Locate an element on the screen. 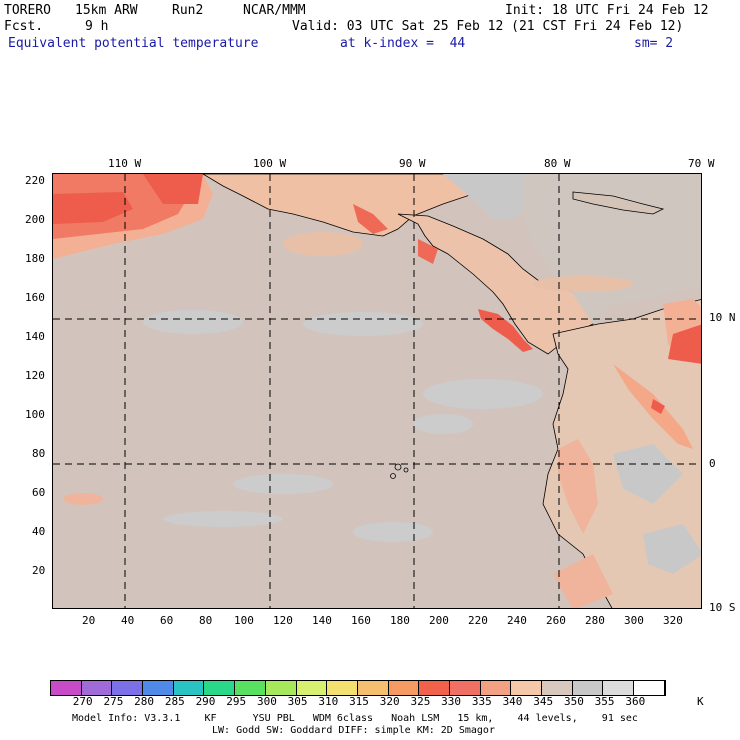 Image resolution: width=740 pixels, height=740 pixels. colorbar-unit: K is located at coordinates (700, 701).